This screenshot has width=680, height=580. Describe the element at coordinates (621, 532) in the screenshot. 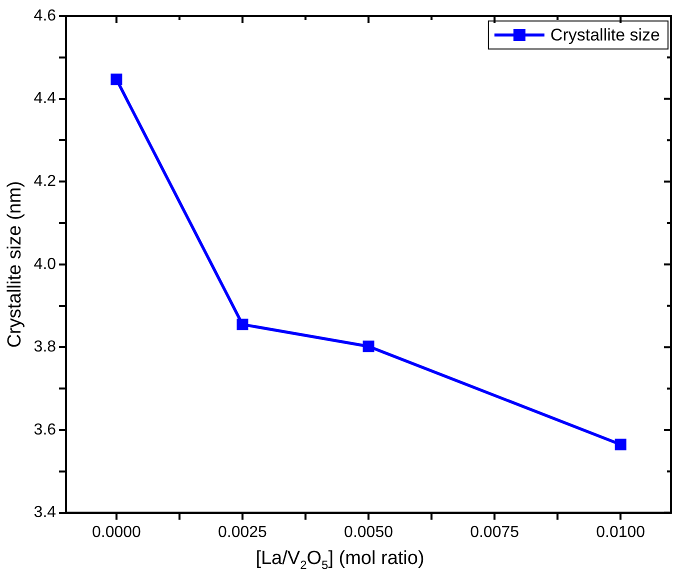

I see `x-tick-label: 0.0100` at that location.